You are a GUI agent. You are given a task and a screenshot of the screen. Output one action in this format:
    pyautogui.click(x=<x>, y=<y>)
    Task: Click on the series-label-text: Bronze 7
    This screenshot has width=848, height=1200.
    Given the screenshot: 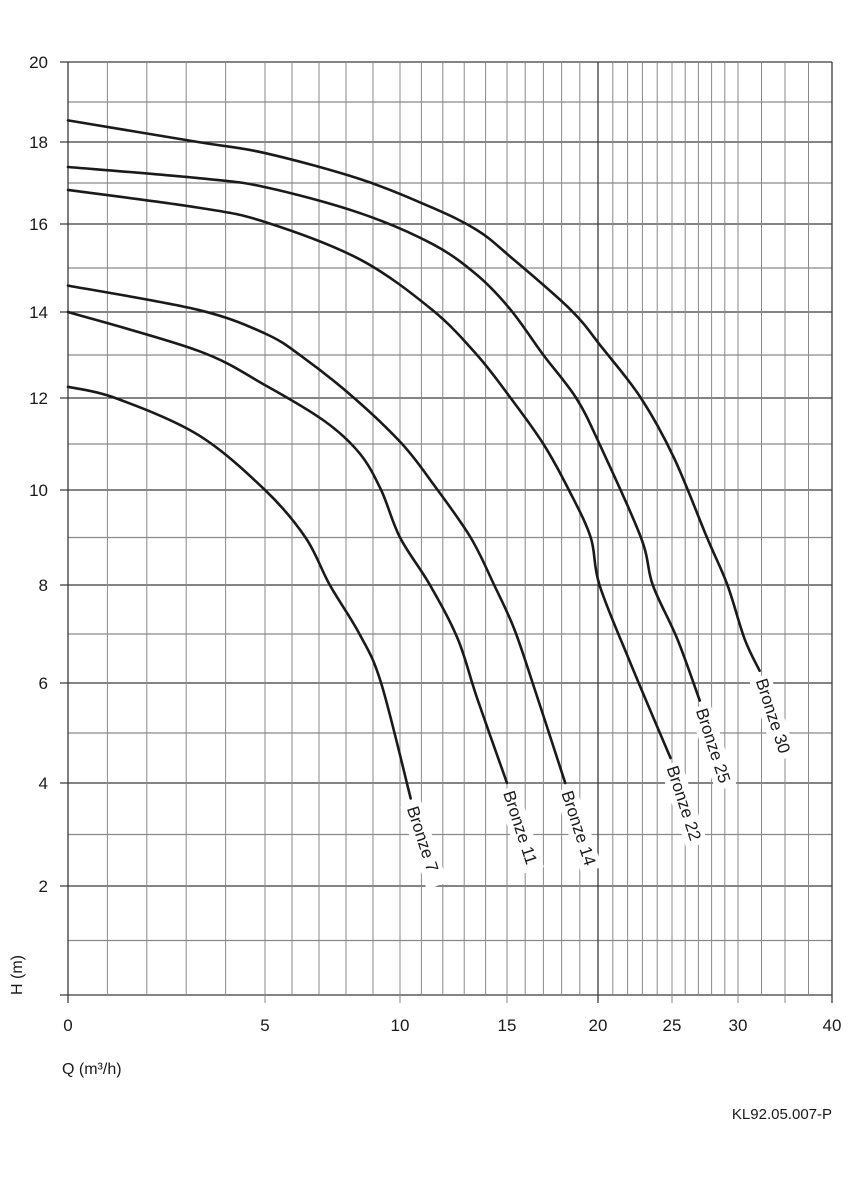 What is the action you would take?
    pyautogui.click(x=422, y=839)
    